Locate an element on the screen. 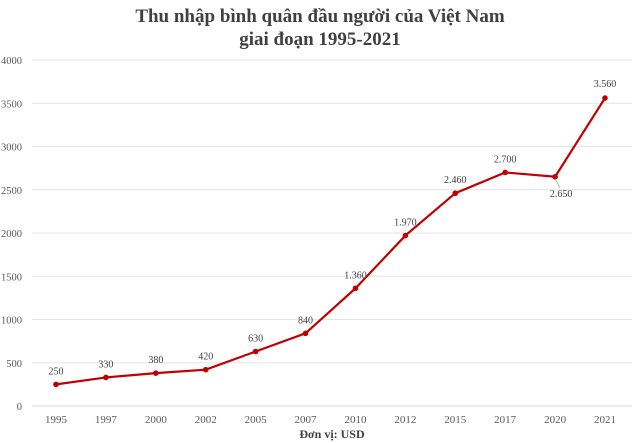 Image resolution: width=640 pixels, height=443 pixels. chart-subtitle: giai đoạn 1995-2021 is located at coordinates (320, 39).